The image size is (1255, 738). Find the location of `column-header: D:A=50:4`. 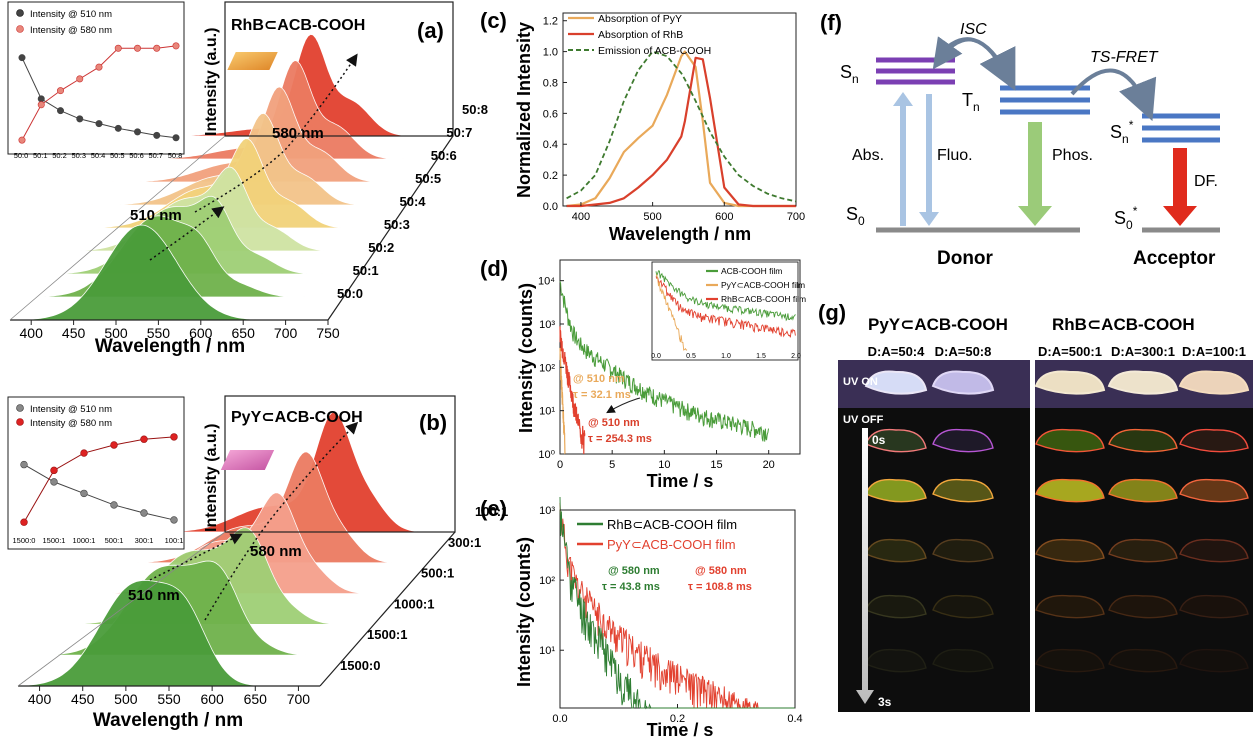

column-header: D:A=50:4 is located at coordinates (896, 351).